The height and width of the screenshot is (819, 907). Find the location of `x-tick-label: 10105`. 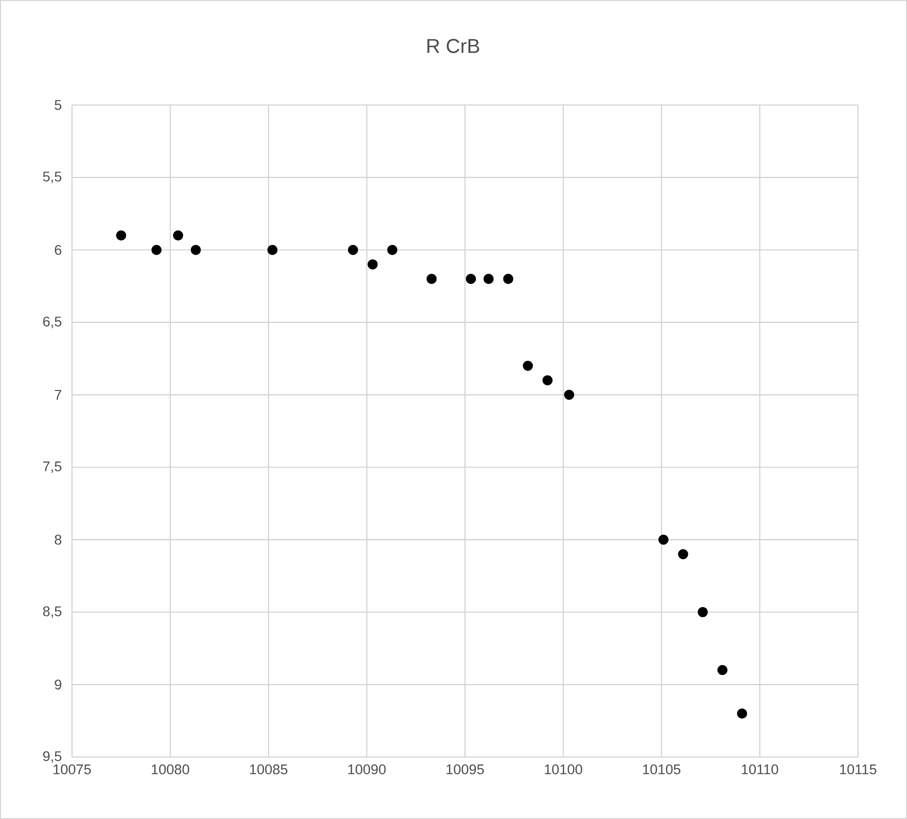

x-tick-label: 10105 is located at coordinates (661, 769).